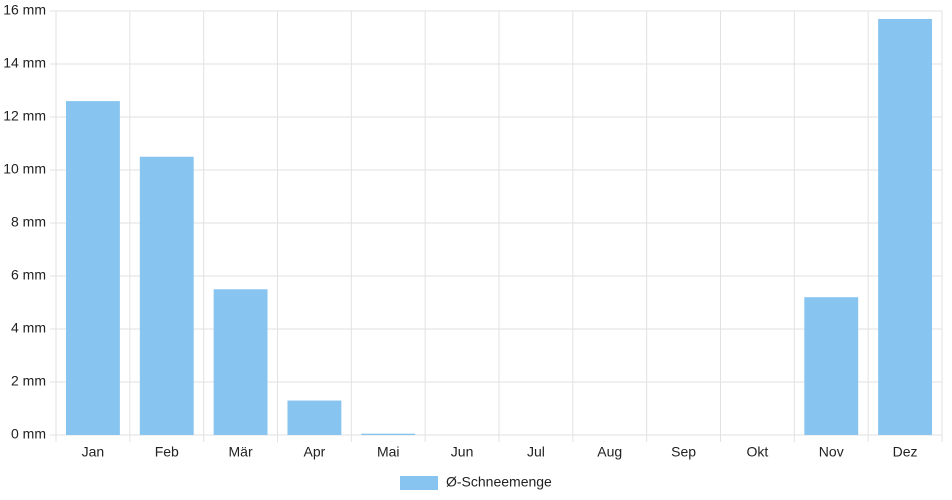 The image size is (952, 500). I want to click on x-tick-label: Sep, so click(683, 452).